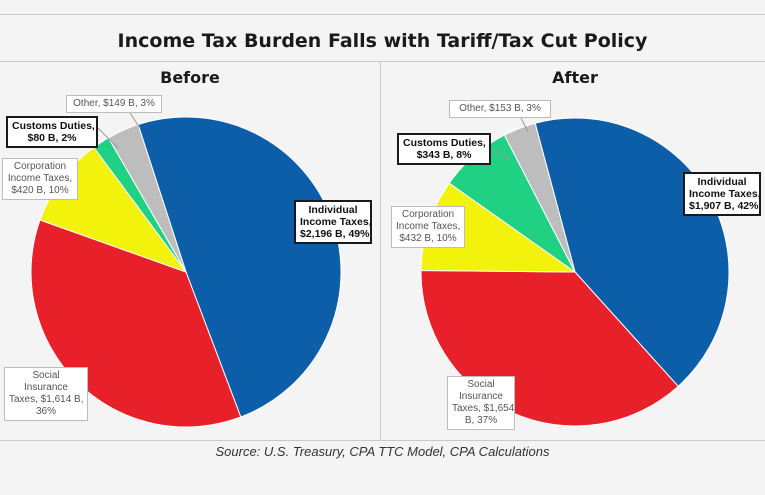 The height and width of the screenshot is (495, 765). Describe the element at coordinates (46, 399) in the screenshot. I see `label-line: Taxes, $1,614 B,` at that location.